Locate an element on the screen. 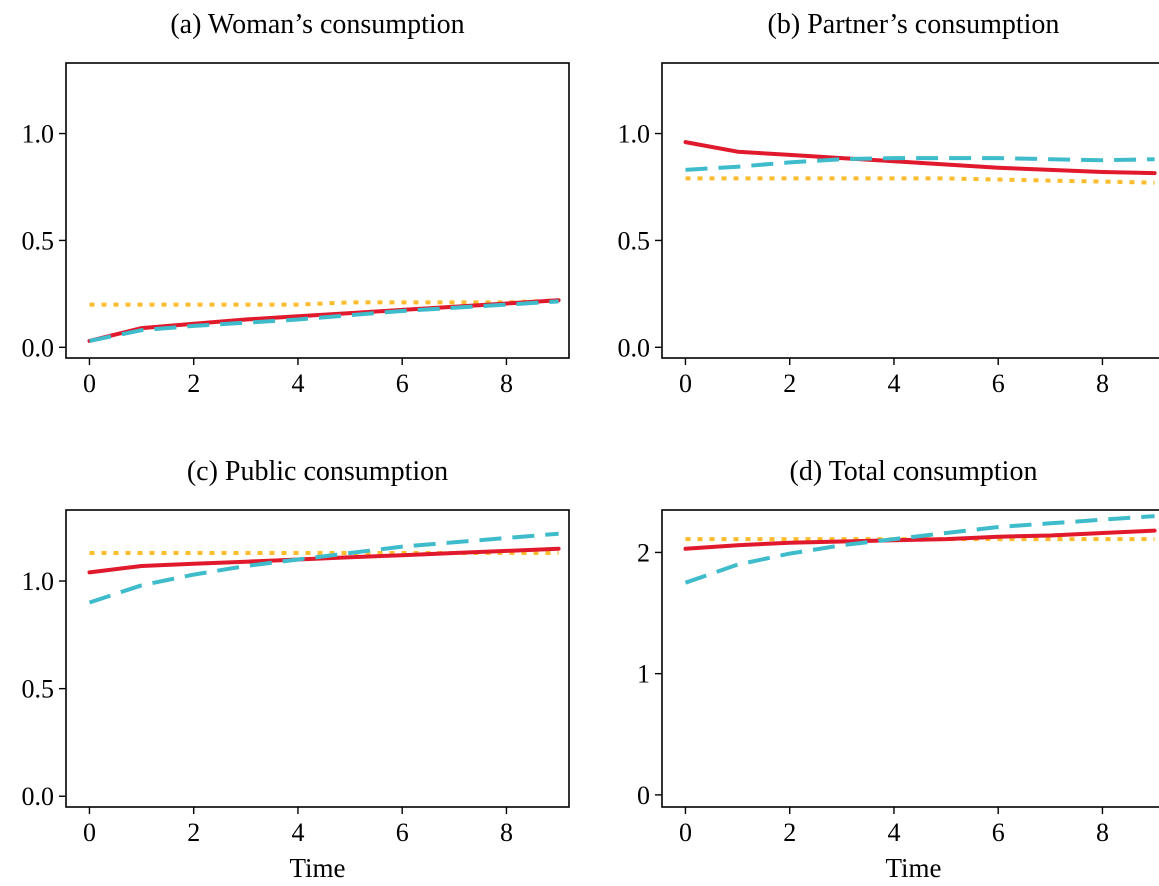  y-tick-label-a-1: 0.5 is located at coordinates (38, 240).